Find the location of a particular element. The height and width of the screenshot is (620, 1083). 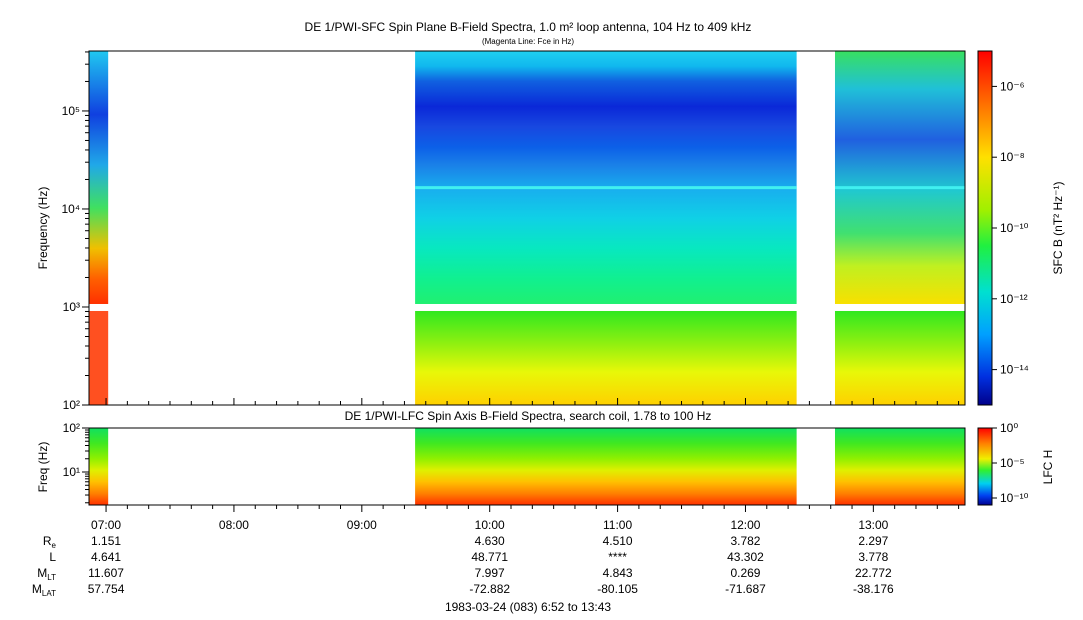

sfc-y-tick-label: 10⁴ is located at coordinates (70, 209).